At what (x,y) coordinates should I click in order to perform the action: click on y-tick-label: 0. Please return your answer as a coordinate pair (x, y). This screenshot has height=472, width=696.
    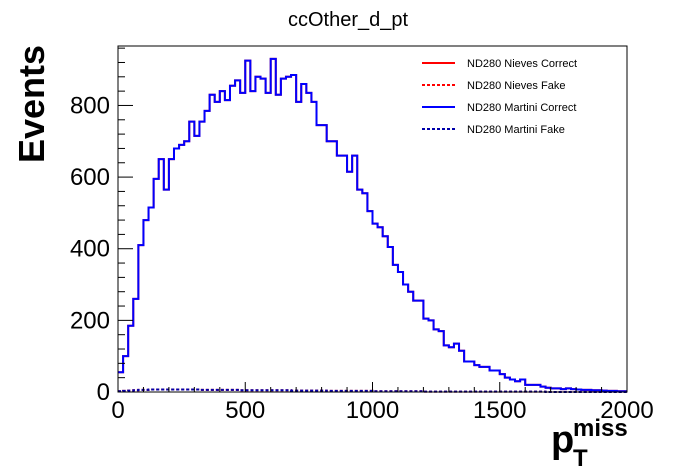
    Looking at the image, I should click on (103, 392).